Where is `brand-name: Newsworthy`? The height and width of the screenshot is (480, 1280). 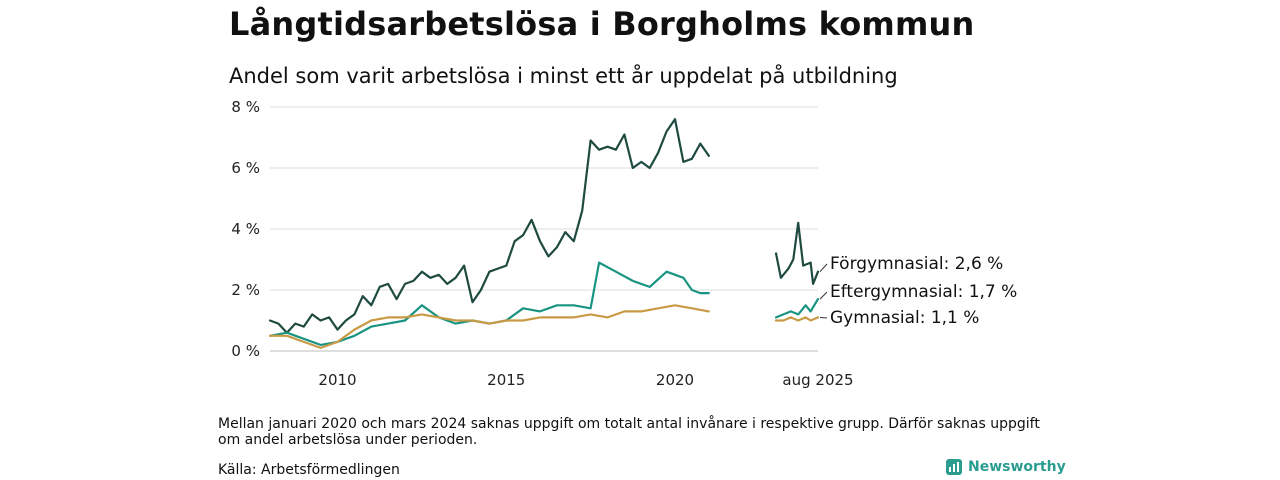 brand-name: Newsworthy is located at coordinates (1017, 467).